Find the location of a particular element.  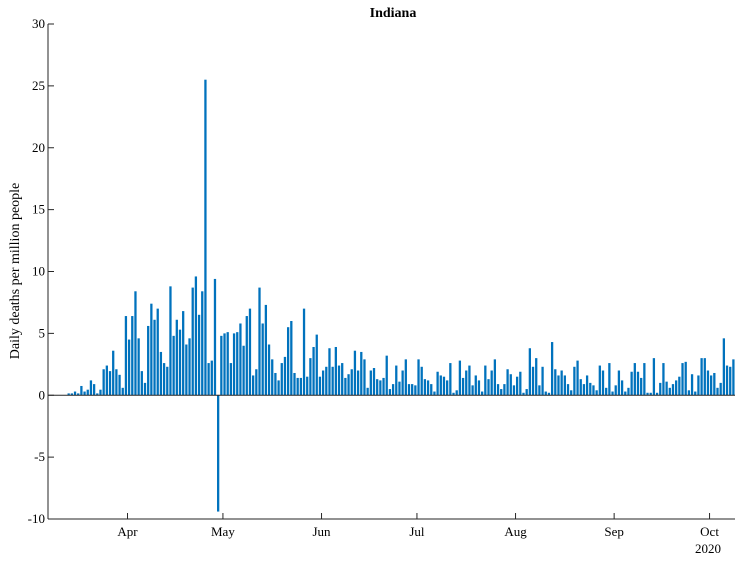

x-tick-label: Apr is located at coordinates (127, 531).